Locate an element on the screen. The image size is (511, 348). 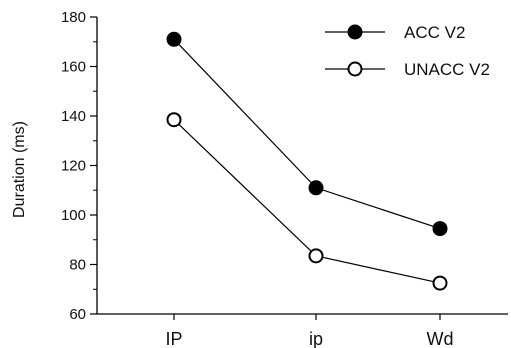
x-tick-label-Wd: Wd is located at coordinates (440, 338).